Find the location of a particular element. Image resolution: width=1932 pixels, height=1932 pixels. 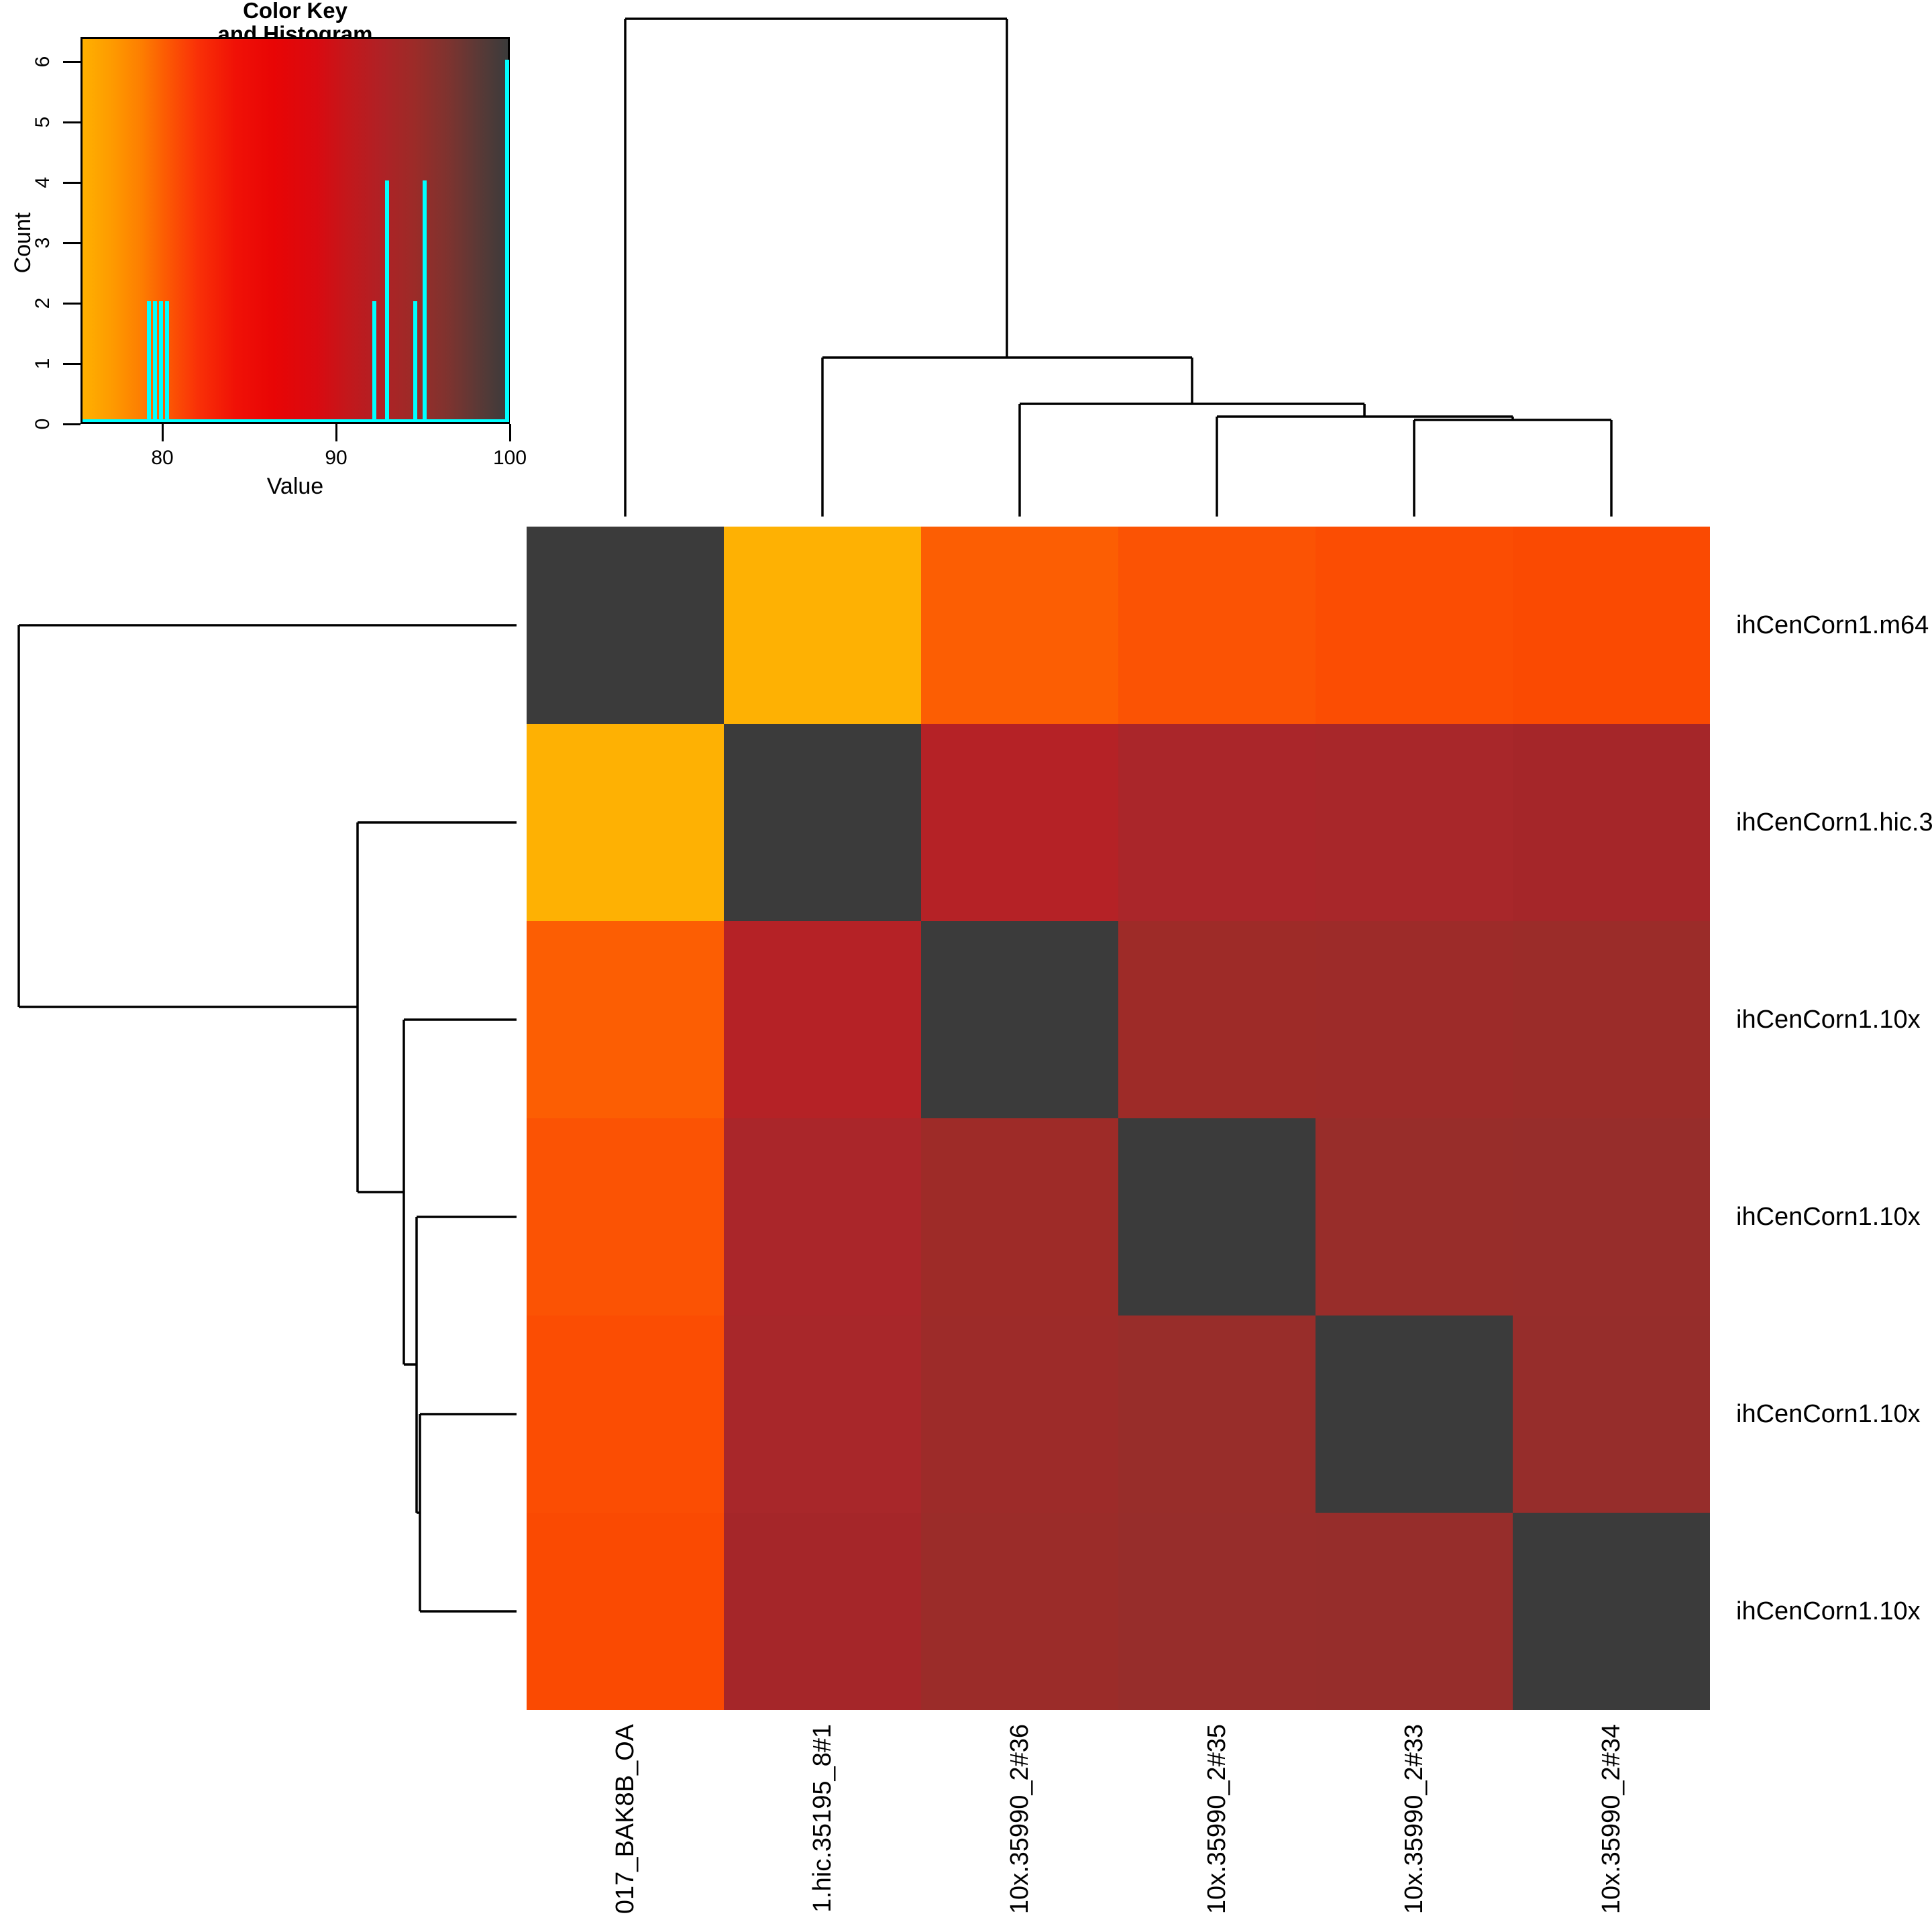

heatmap-cell-r6-c4 is located at coordinates (1217, 1611).